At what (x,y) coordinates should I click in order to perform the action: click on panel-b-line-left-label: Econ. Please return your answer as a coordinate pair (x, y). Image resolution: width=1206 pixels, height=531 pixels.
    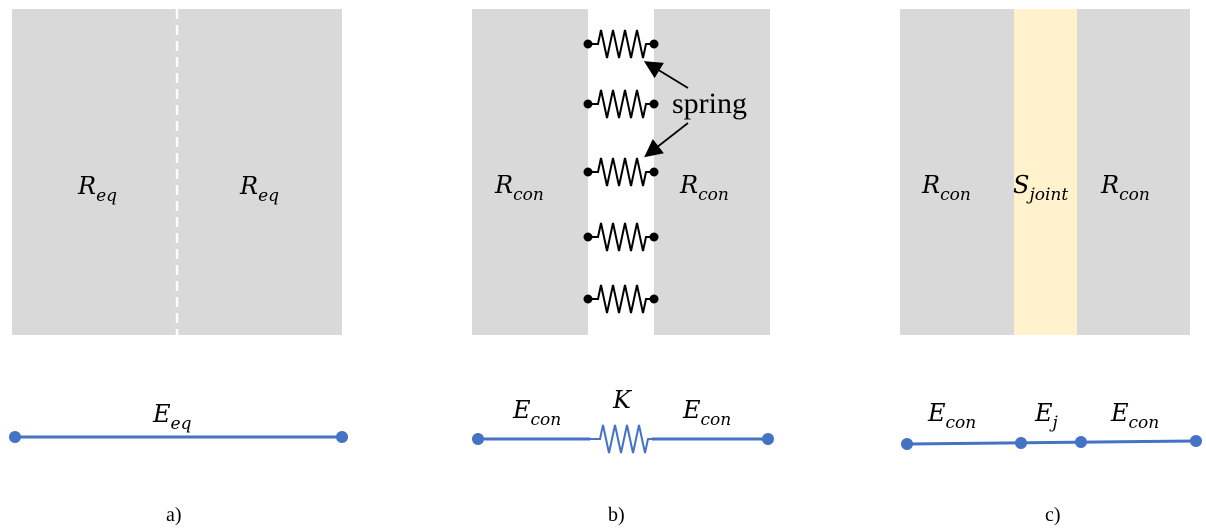
    Looking at the image, I should click on (536, 413).